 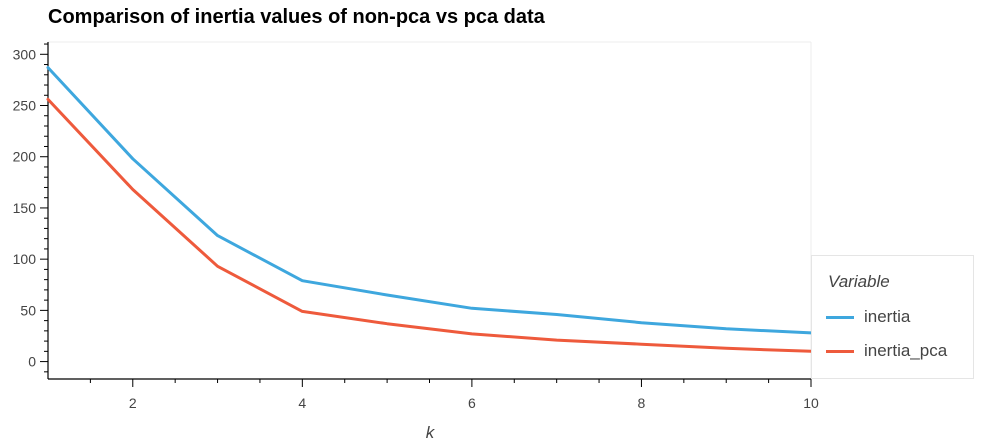 What do you see at coordinates (133, 403) in the screenshot?
I see `x-tick-label: 2` at bounding box center [133, 403].